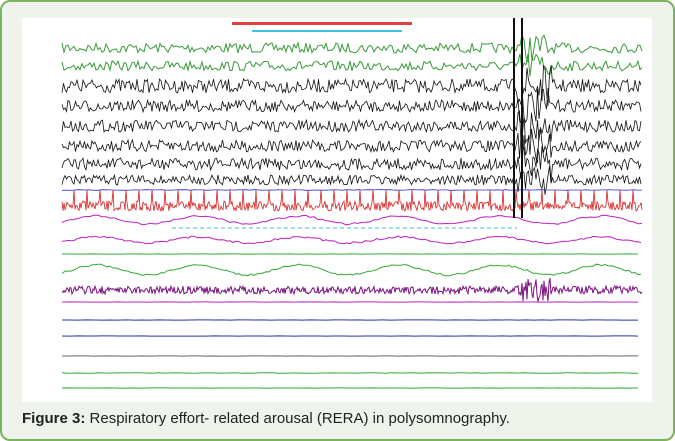  Describe the element at coordinates (54, 418) in the screenshot. I see `figure-label: Figure 3:` at that location.